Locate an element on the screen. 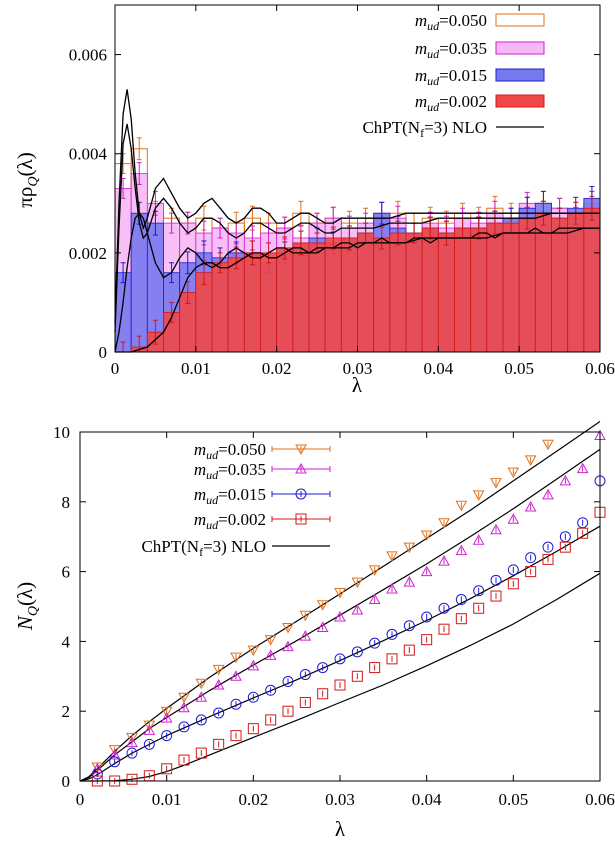 The height and width of the screenshot is (846, 615). legend-label: mud=0.002 is located at coordinates (451, 103).